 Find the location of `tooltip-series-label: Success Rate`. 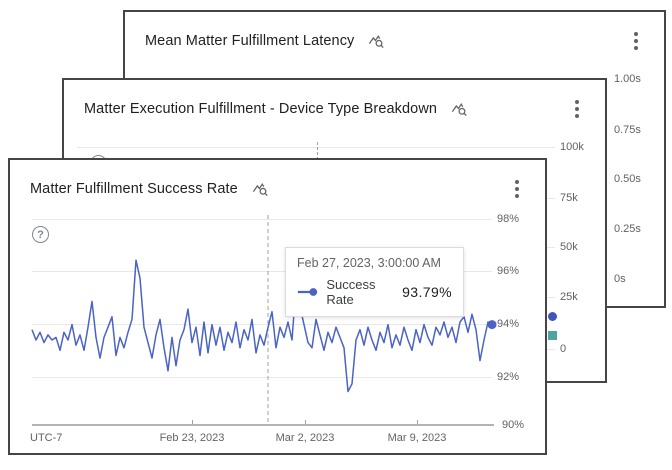

tooltip-series-label: Success Rate is located at coordinates (351, 292).